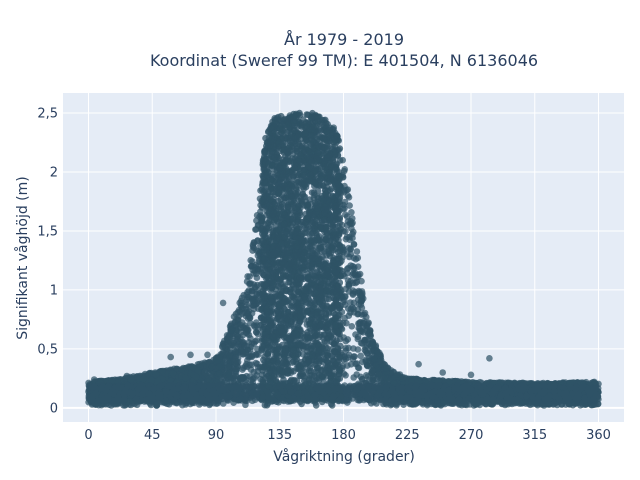 This screenshot has width=640, height=480. I want to click on chart-title-line-1: År 1979 - 2019, so click(344, 39).